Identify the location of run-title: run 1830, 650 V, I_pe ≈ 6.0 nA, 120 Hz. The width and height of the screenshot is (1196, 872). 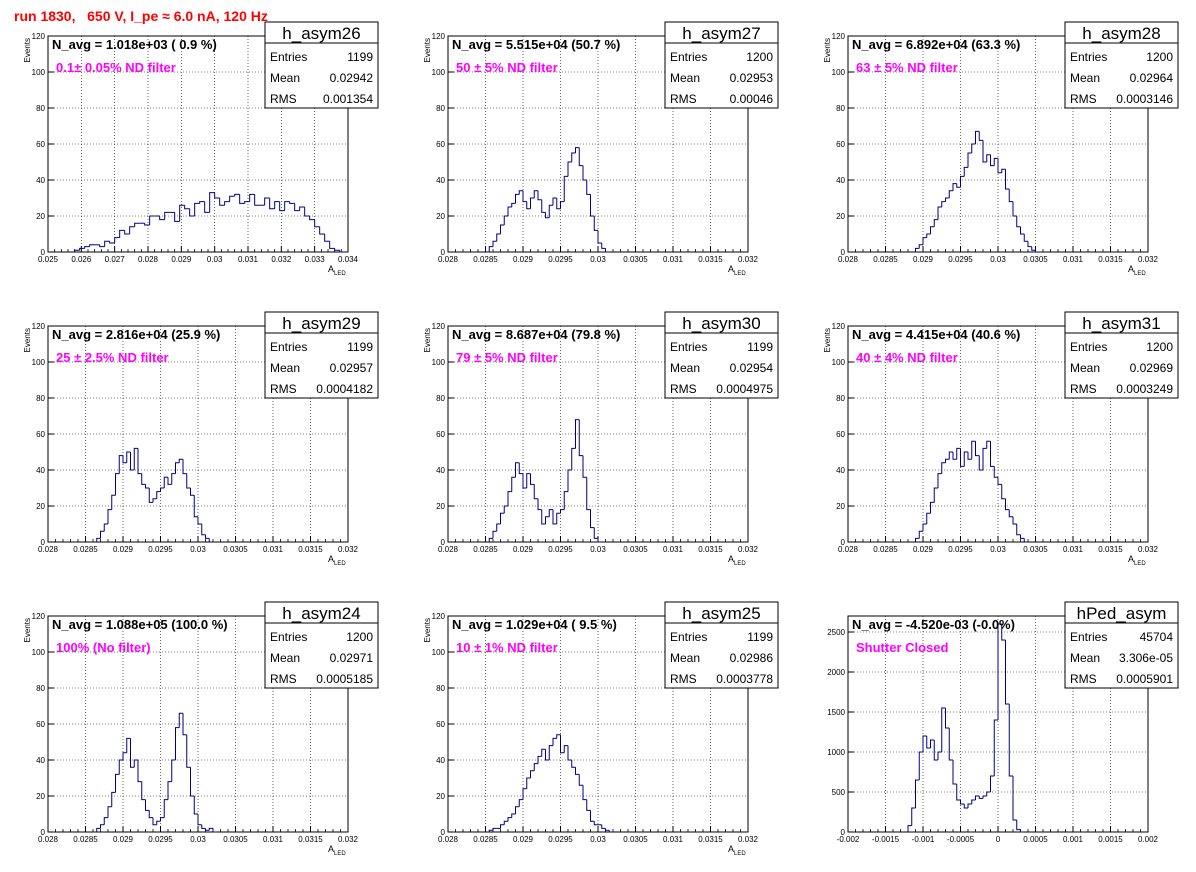
(141, 16).